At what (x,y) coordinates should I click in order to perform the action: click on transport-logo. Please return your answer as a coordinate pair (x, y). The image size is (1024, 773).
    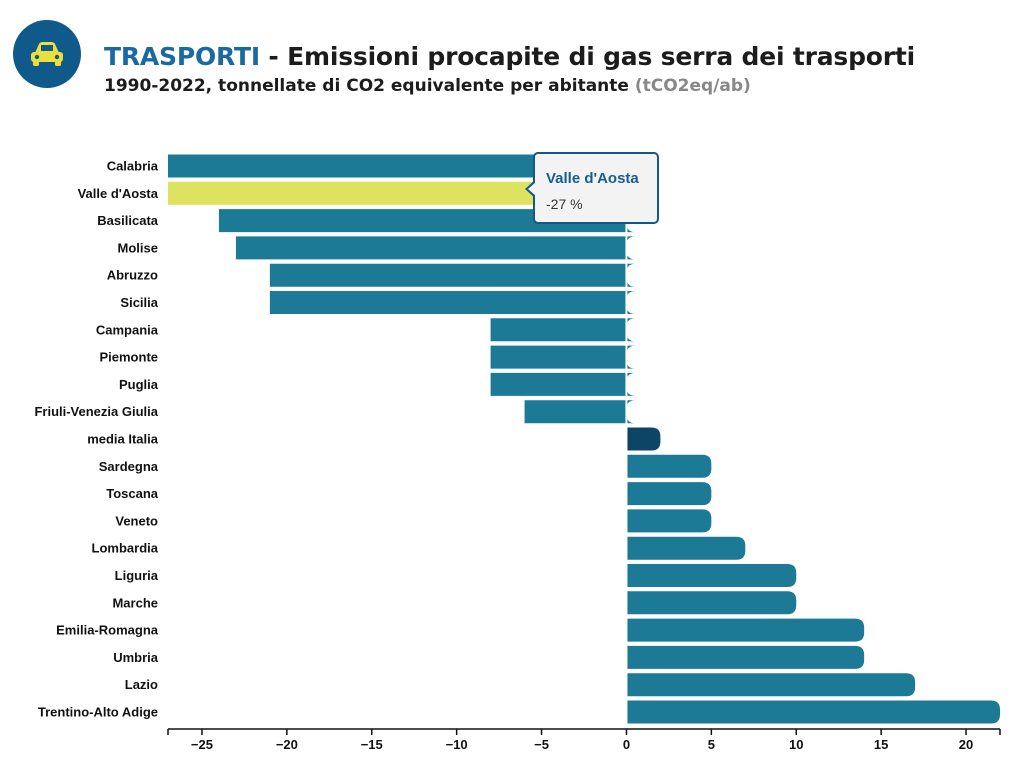
    Looking at the image, I should click on (47, 54).